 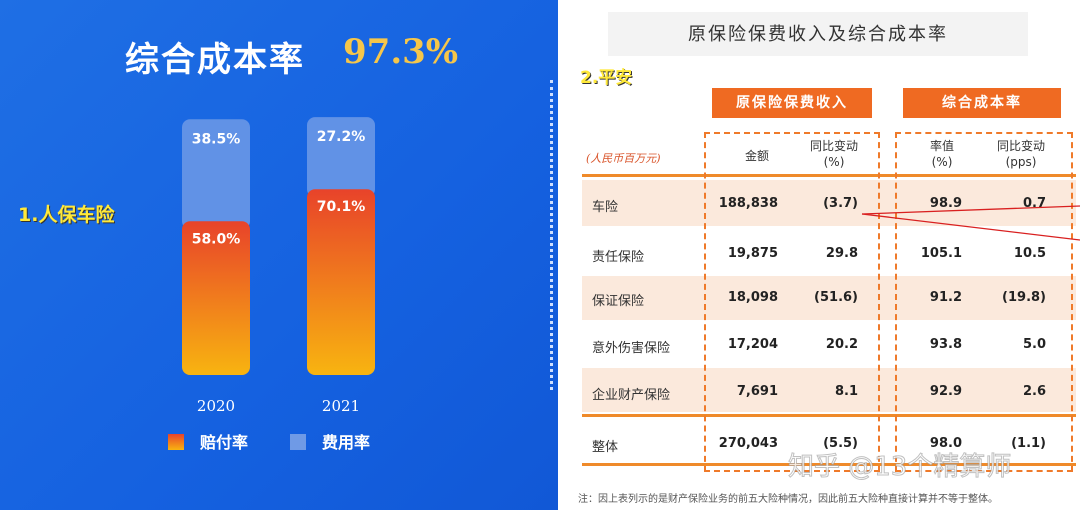 I want to click on row-label: 保证保险, so click(x=618, y=301).